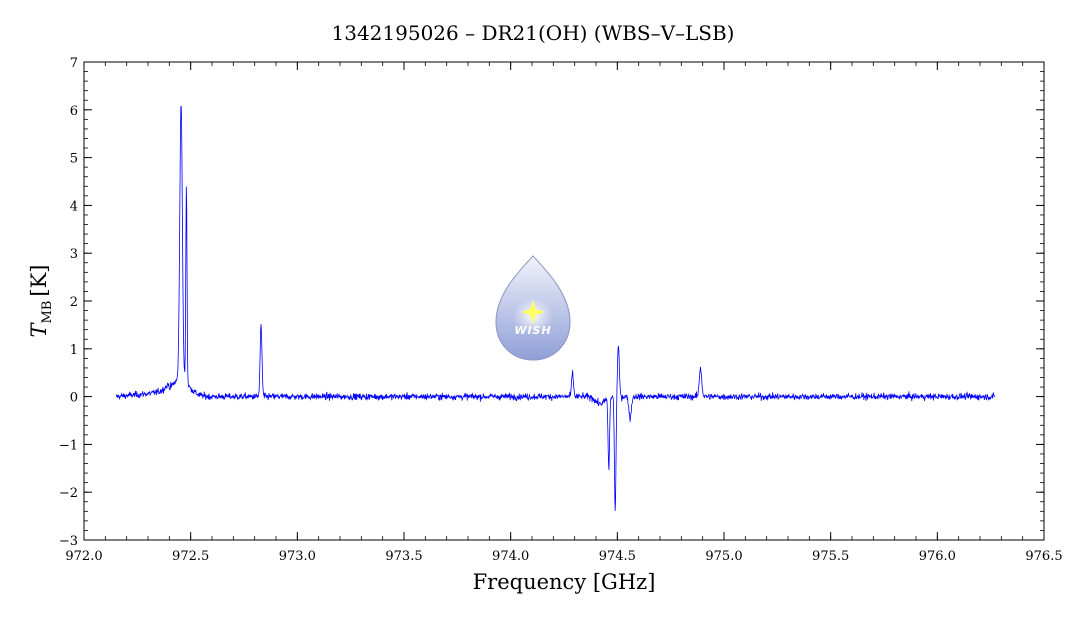  I want to click on y-tick-label: −1, so click(68, 445).